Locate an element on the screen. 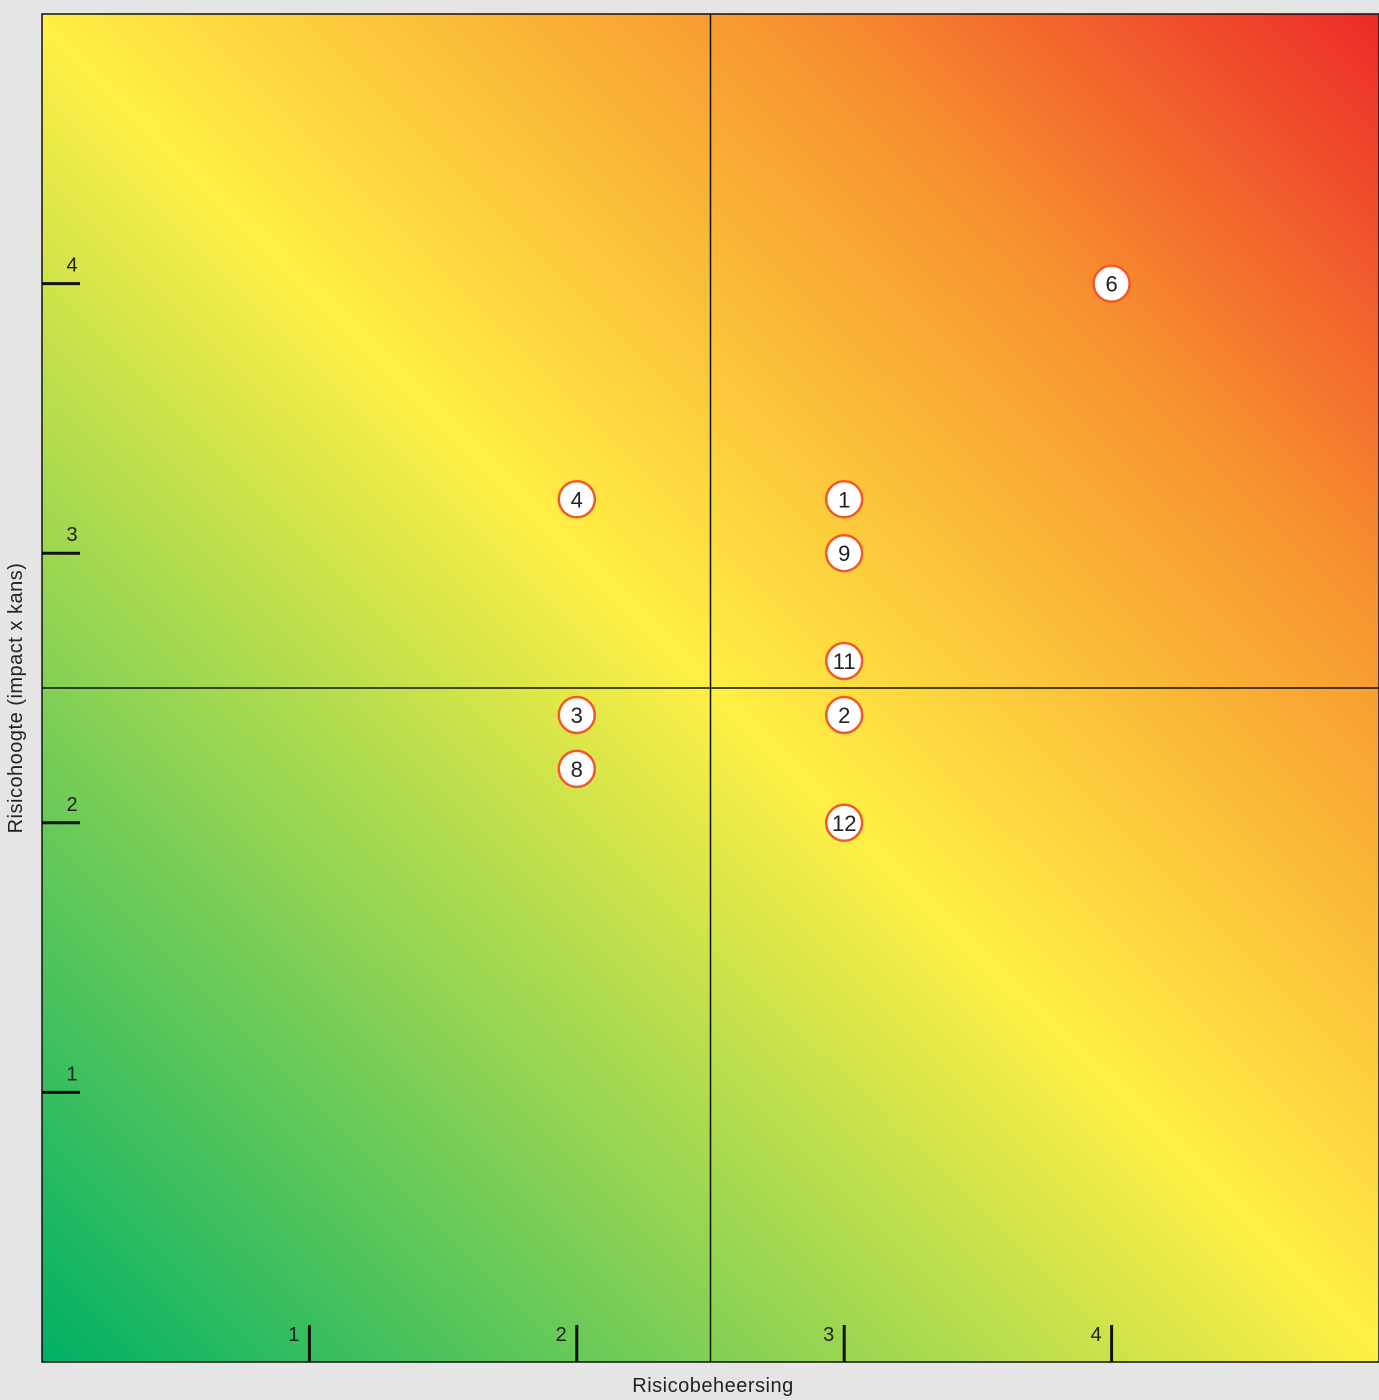 This screenshot has height=1400, width=1379. risk-point-6: 6 is located at coordinates (1111, 283).